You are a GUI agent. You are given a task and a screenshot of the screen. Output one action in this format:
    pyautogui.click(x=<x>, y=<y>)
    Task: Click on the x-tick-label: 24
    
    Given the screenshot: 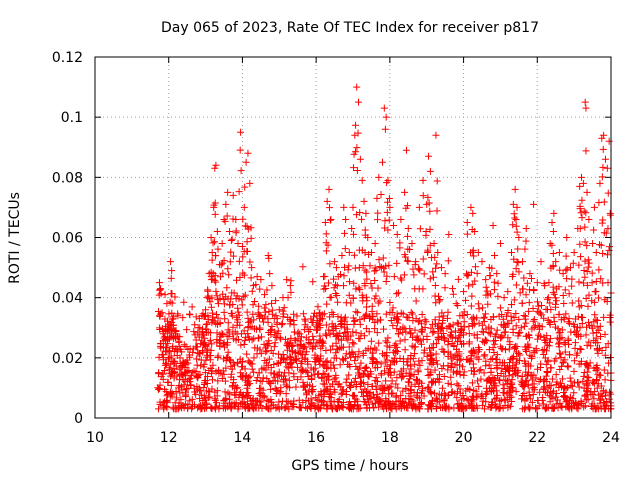 What is the action you would take?
    pyautogui.click(x=611, y=438)
    